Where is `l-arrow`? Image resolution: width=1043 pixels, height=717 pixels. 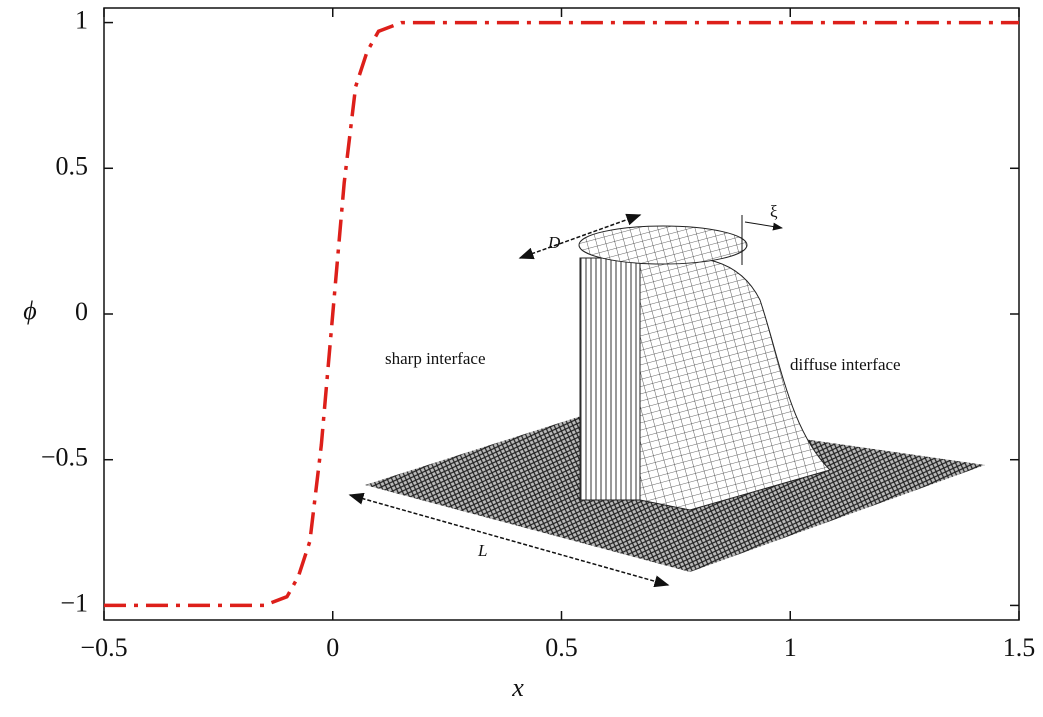 l-arrow is located at coordinates (509, 540).